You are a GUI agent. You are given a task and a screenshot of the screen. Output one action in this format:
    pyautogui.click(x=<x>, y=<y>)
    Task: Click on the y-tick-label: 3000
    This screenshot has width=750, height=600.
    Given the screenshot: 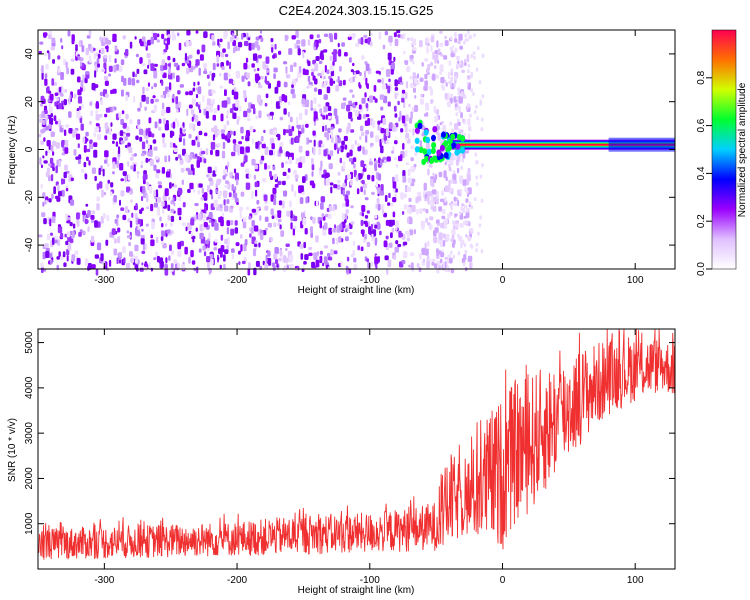 What is the action you would take?
    pyautogui.click(x=29, y=433)
    